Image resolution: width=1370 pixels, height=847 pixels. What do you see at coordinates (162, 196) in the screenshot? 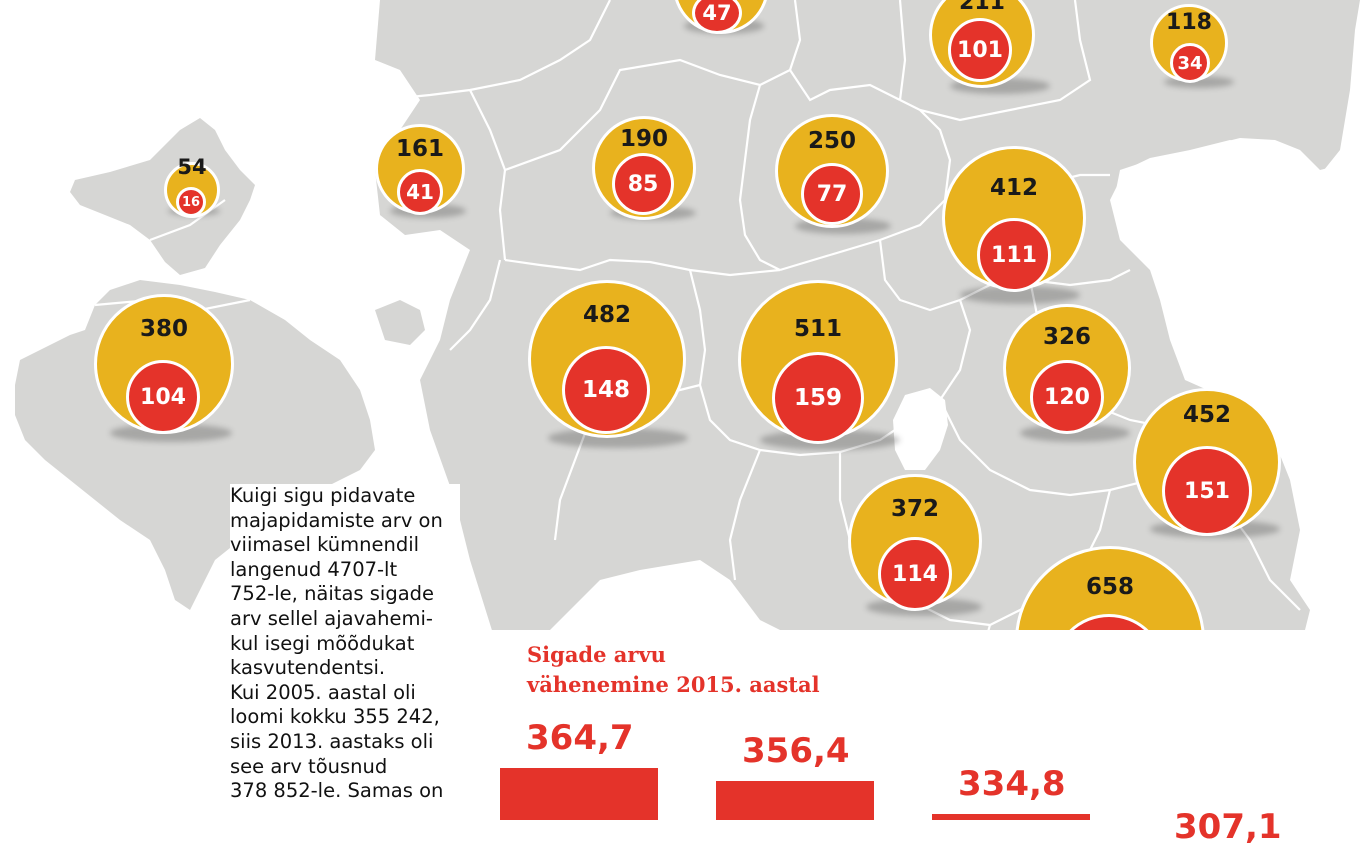
I see `hiiumaa-shape` at bounding box center [162, 196].